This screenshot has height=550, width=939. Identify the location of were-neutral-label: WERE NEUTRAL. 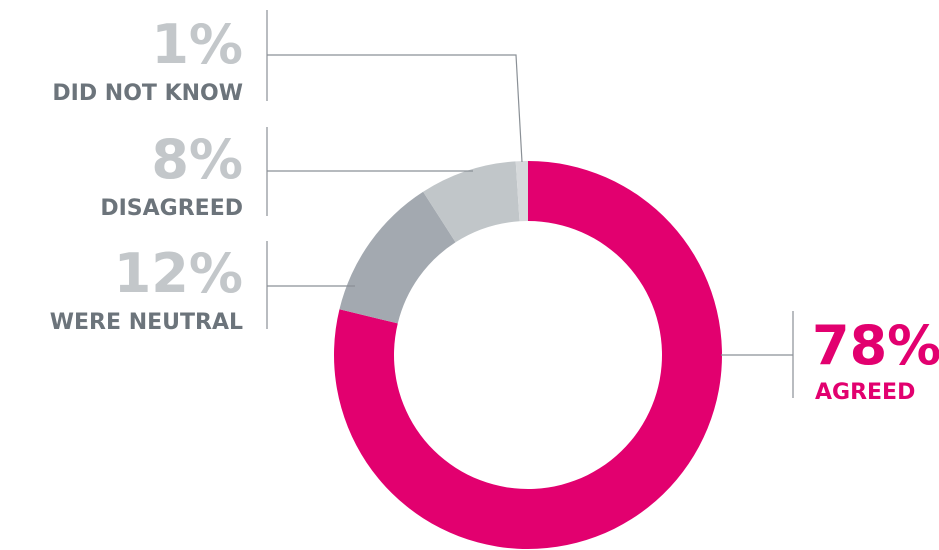
(146, 322).